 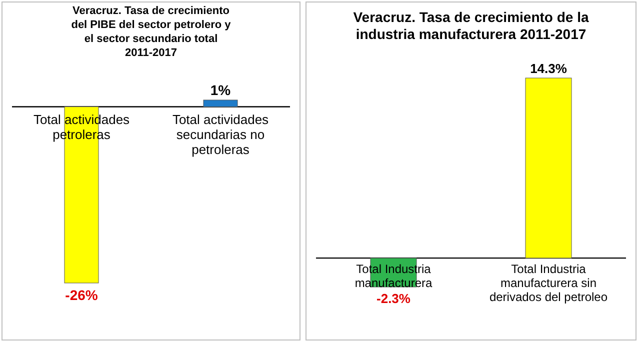 What do you see at coordinates (221, 134) in the screenshot?
I see `x-tick-label: Total actividades secundarias no petroleras` at bounding box center [221, 134].